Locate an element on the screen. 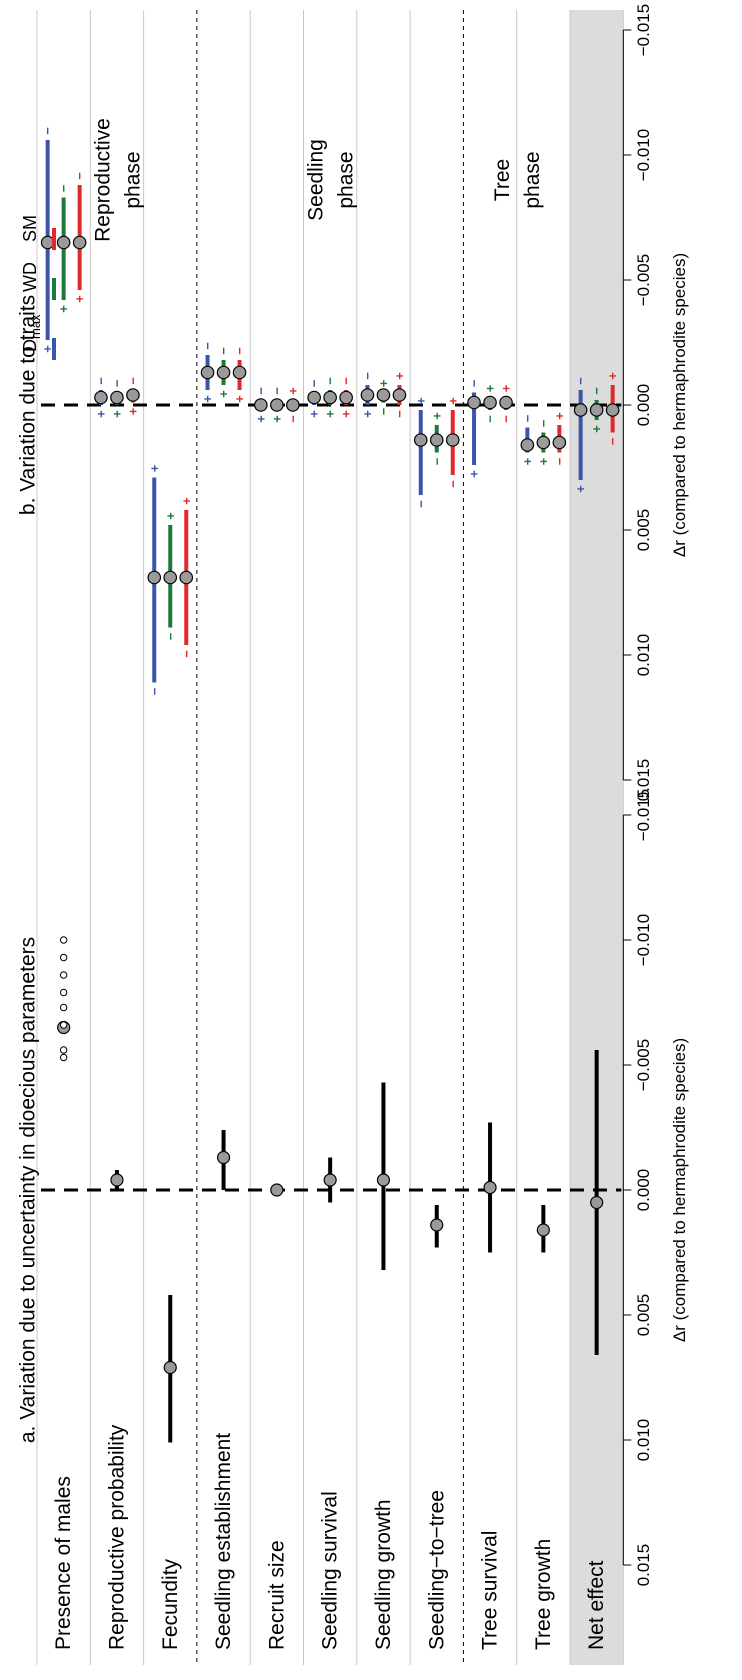 Image resolution: width=742 pixels, height=1680 pixels. legend-series-name: WD is located at coordinates (30, 277).